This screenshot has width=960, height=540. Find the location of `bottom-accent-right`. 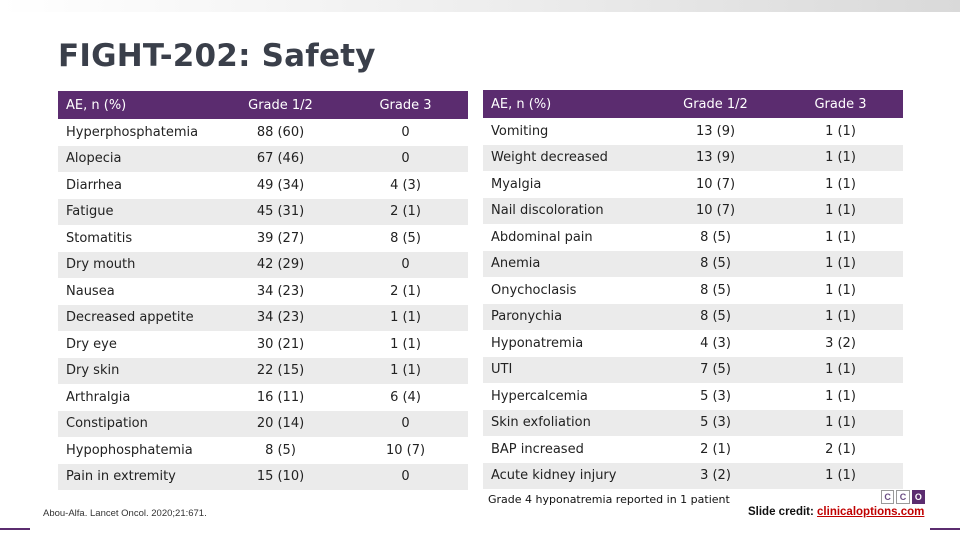

bottom-accent-right is located at coordinates (945, 529).